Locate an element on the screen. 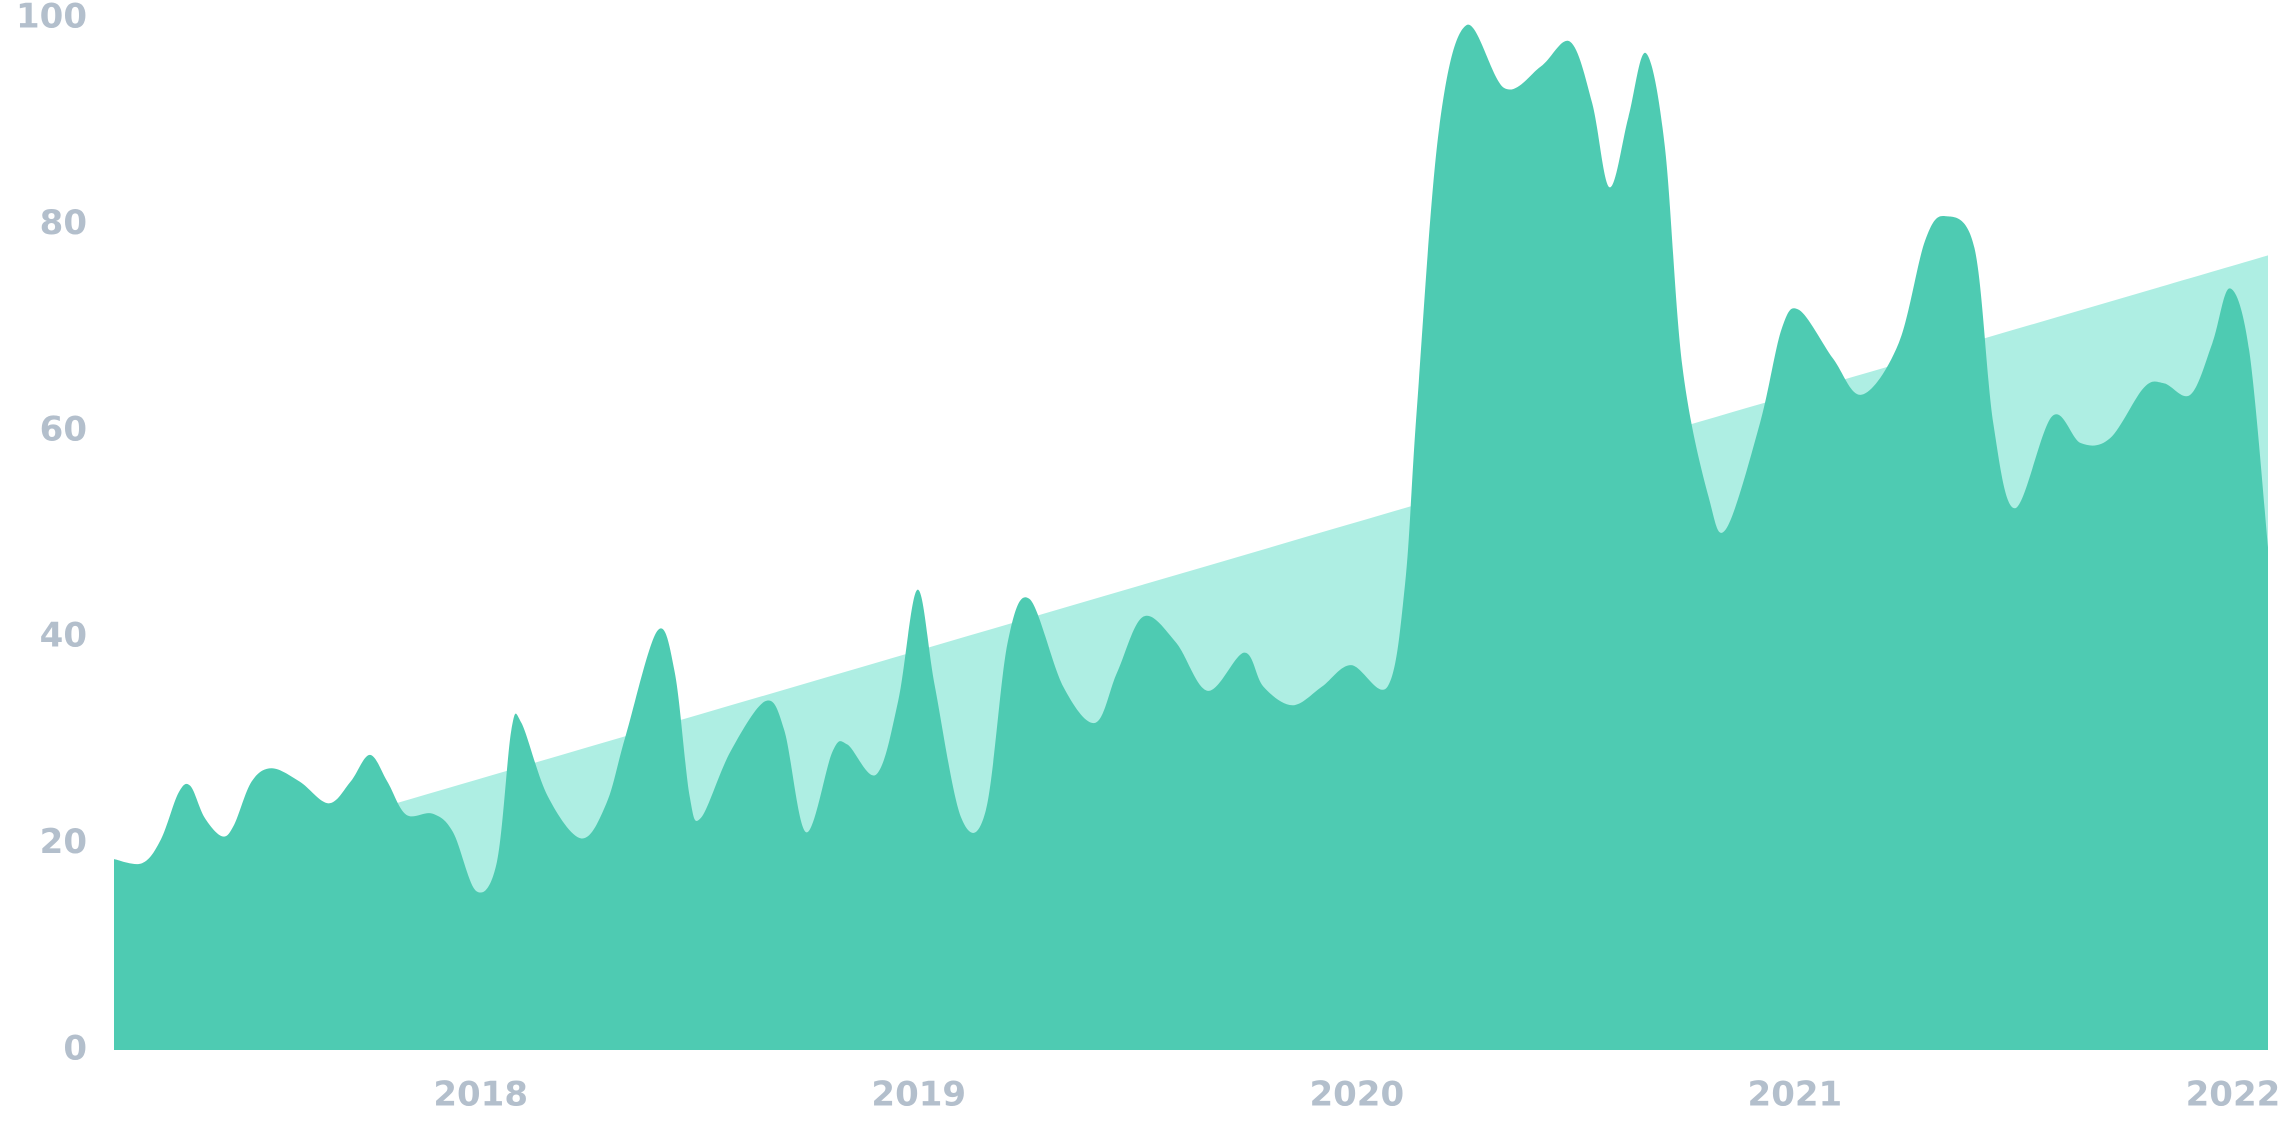 The image size is (2290, 1145). y-tick-label: 80 is located at coordinates (63, 223).